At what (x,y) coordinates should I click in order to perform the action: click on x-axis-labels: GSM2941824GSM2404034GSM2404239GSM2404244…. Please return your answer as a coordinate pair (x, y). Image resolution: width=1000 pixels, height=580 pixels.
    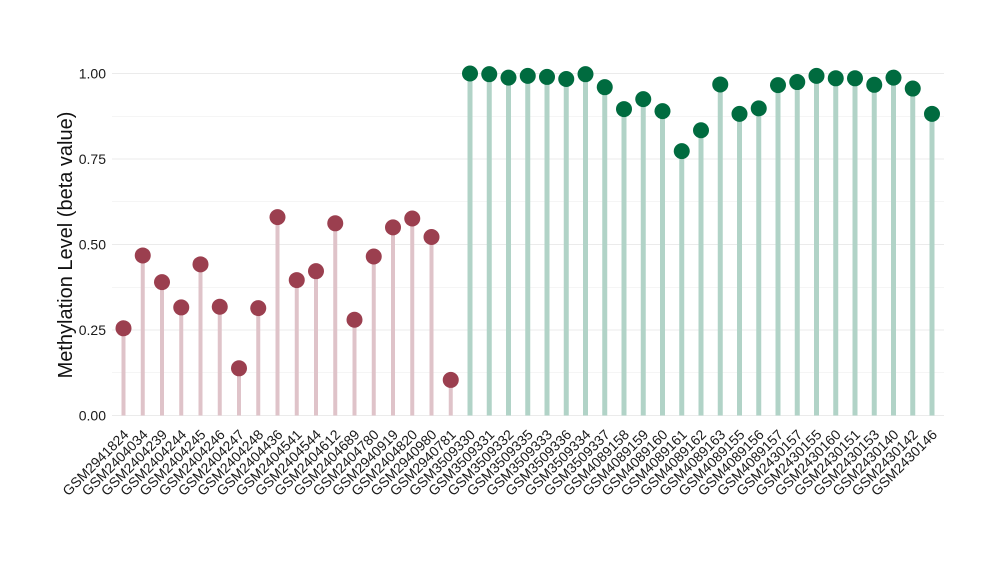
    Looking at the image, I should click on (499, 462).